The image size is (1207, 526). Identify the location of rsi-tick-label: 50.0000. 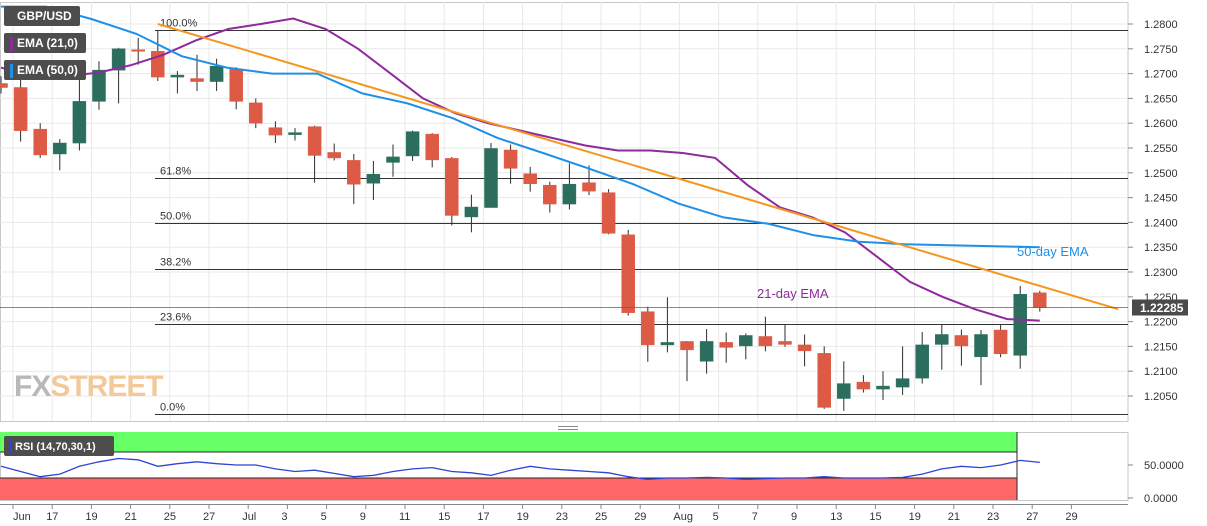
(1164, 466).